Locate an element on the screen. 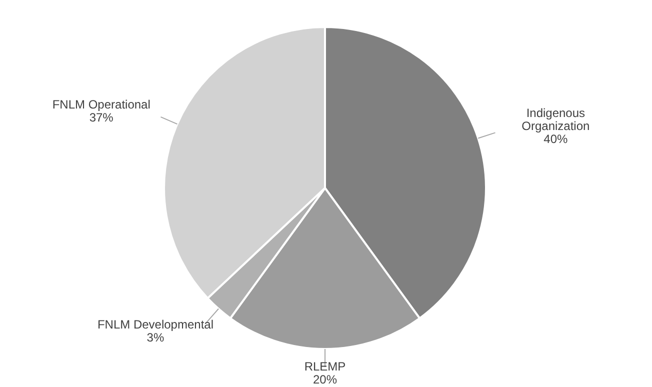  data-label: 40% is located at coordinates (556, 139).